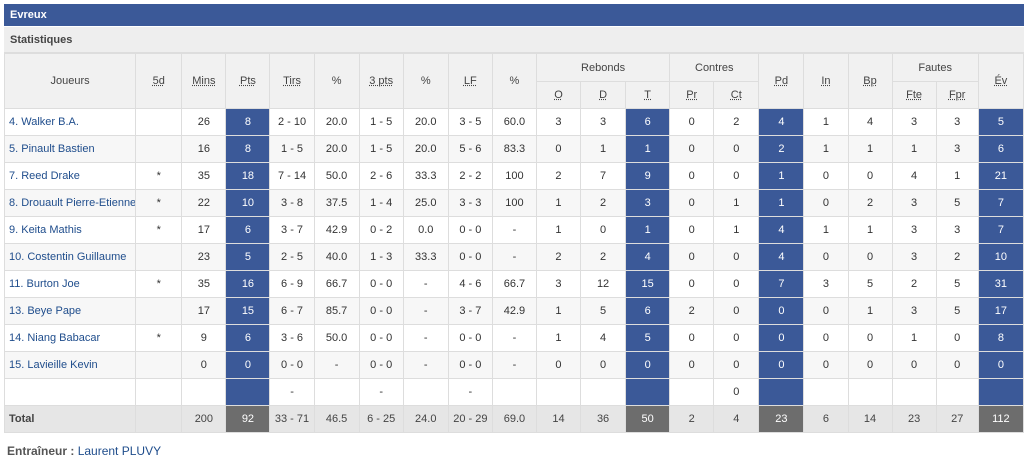  What do you see at coordinates (336, 203) in the screenshot?
I see `stat-cell: 37.5` at bounding box center [336, 203].